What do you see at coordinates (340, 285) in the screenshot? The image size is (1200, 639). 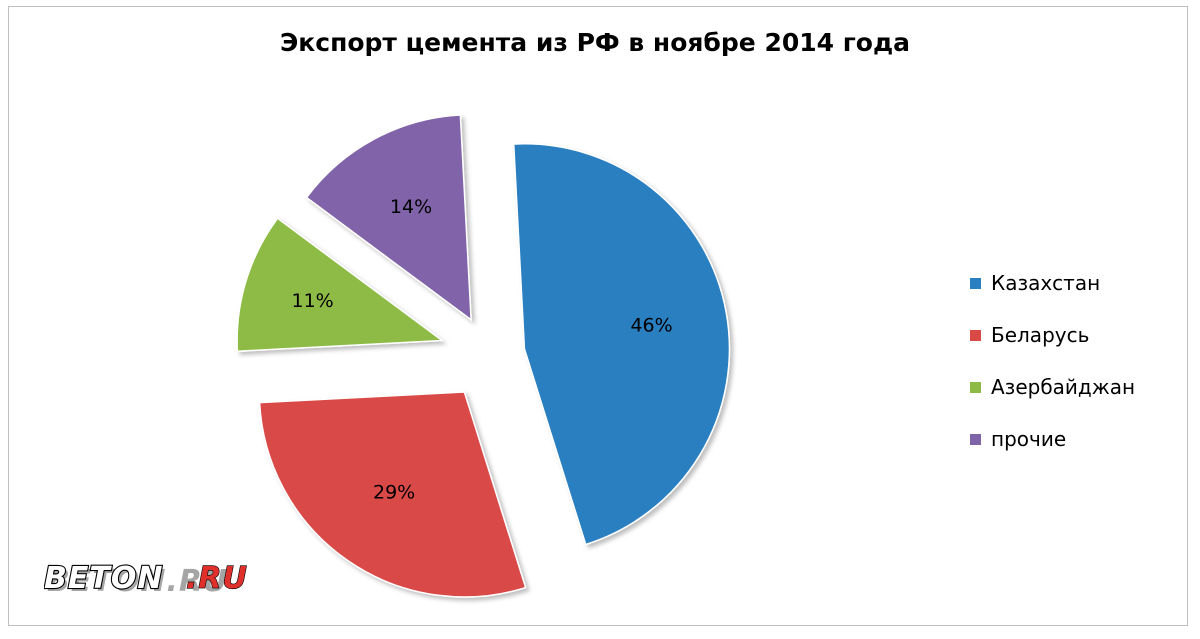 I see `pie-slice-azerbaijan` at bounding box center [340, 285].